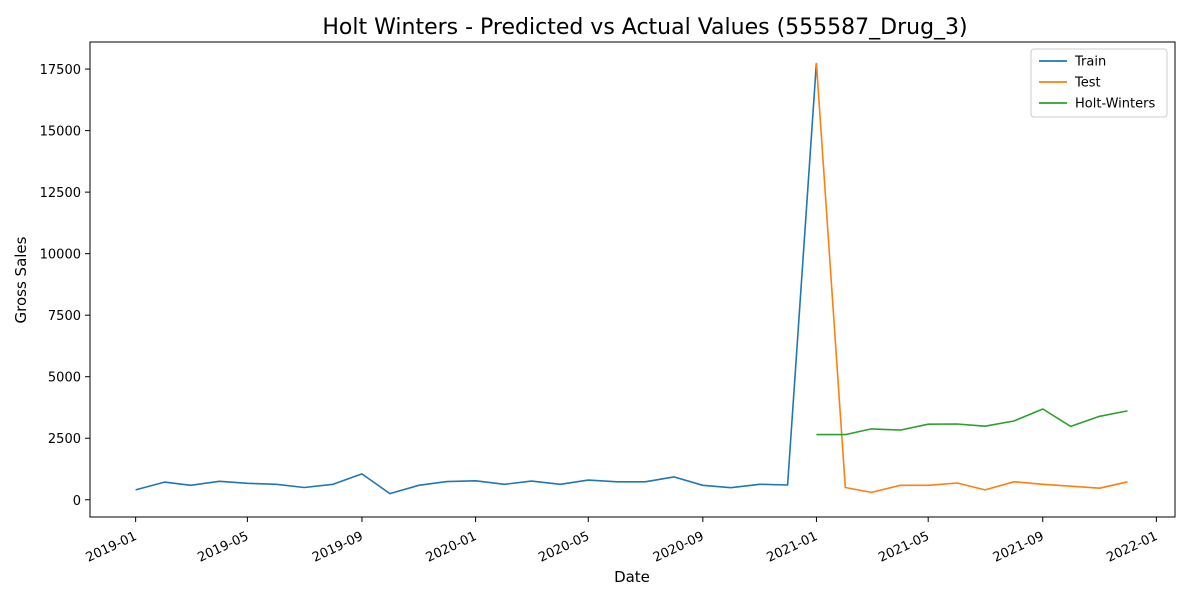 The width and height of the screenshot is (1200, 600). What do you see at coordinates (452, 547) in the screenshot?
I see `x-tick-label: 2020-01` at bounding box center [452, 547].